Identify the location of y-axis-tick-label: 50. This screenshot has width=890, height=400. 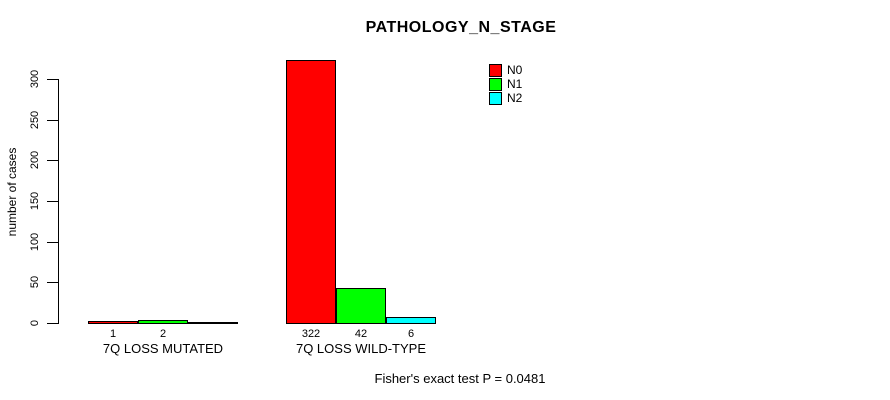
(35, 282).